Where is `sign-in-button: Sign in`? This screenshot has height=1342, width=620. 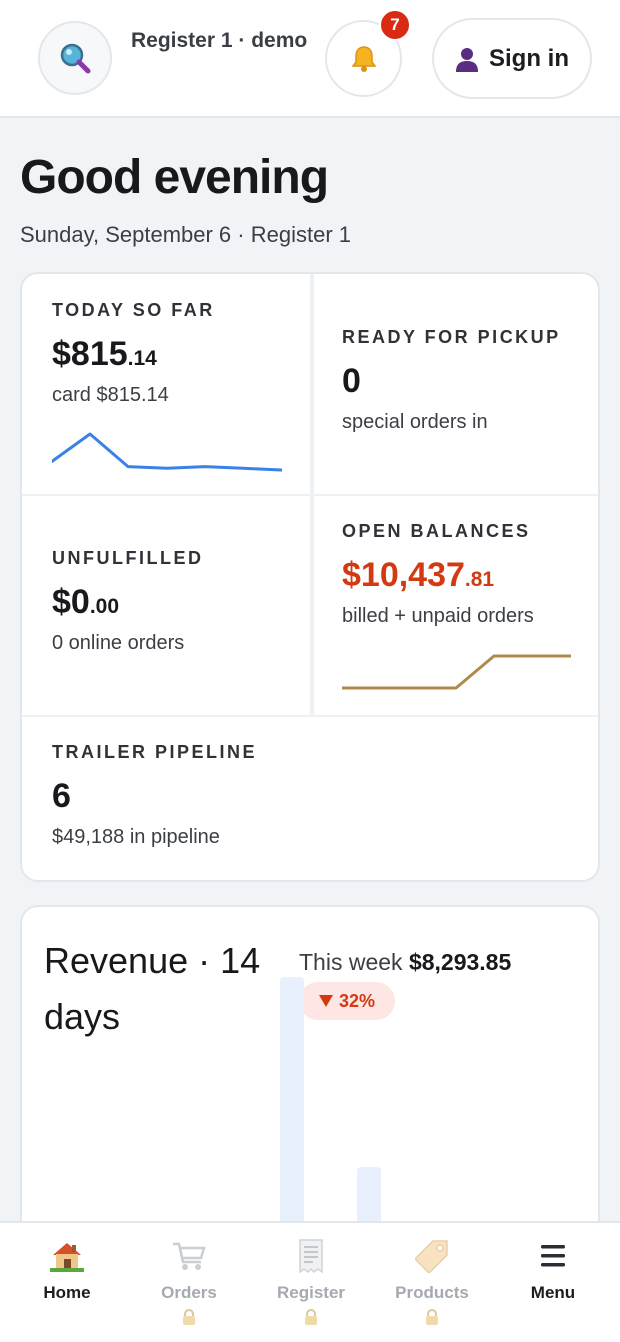
sign-in-button: Sign in is located at coordinates (512, 58).